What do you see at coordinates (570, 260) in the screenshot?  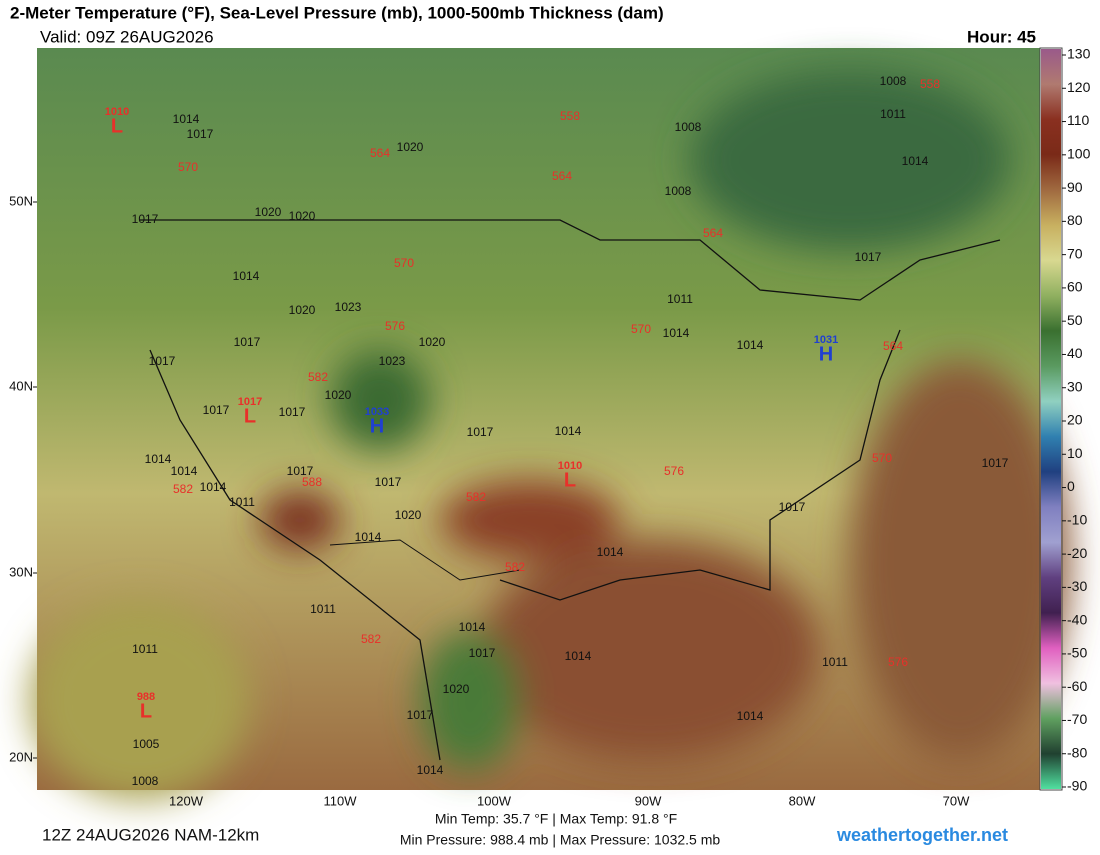 I see `border` at bounding box center [570, 260].